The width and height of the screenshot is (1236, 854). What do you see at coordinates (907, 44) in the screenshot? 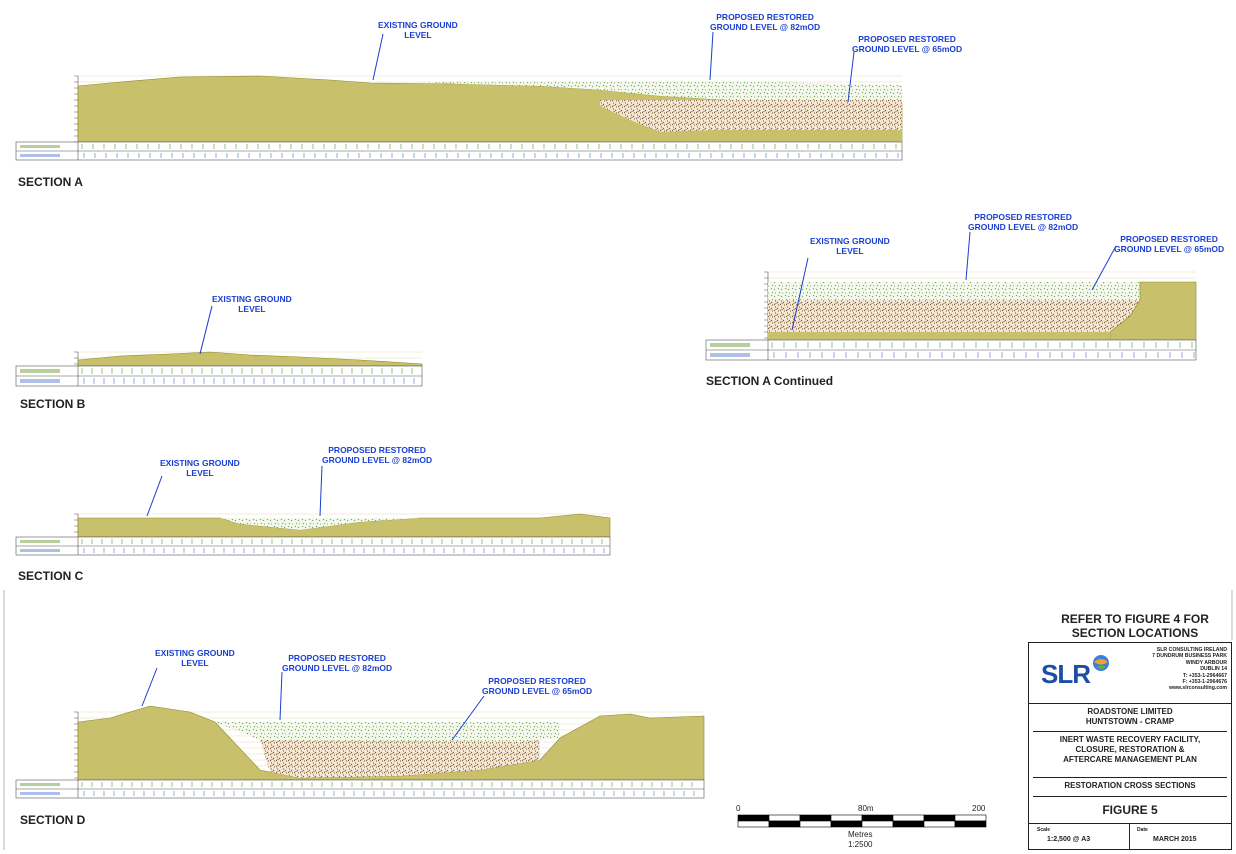
I see `section-a-proposed-65-label: PROPOSED RESTORED GROUND LEVEL @ 65mOD` at bounding box center [907, 44].